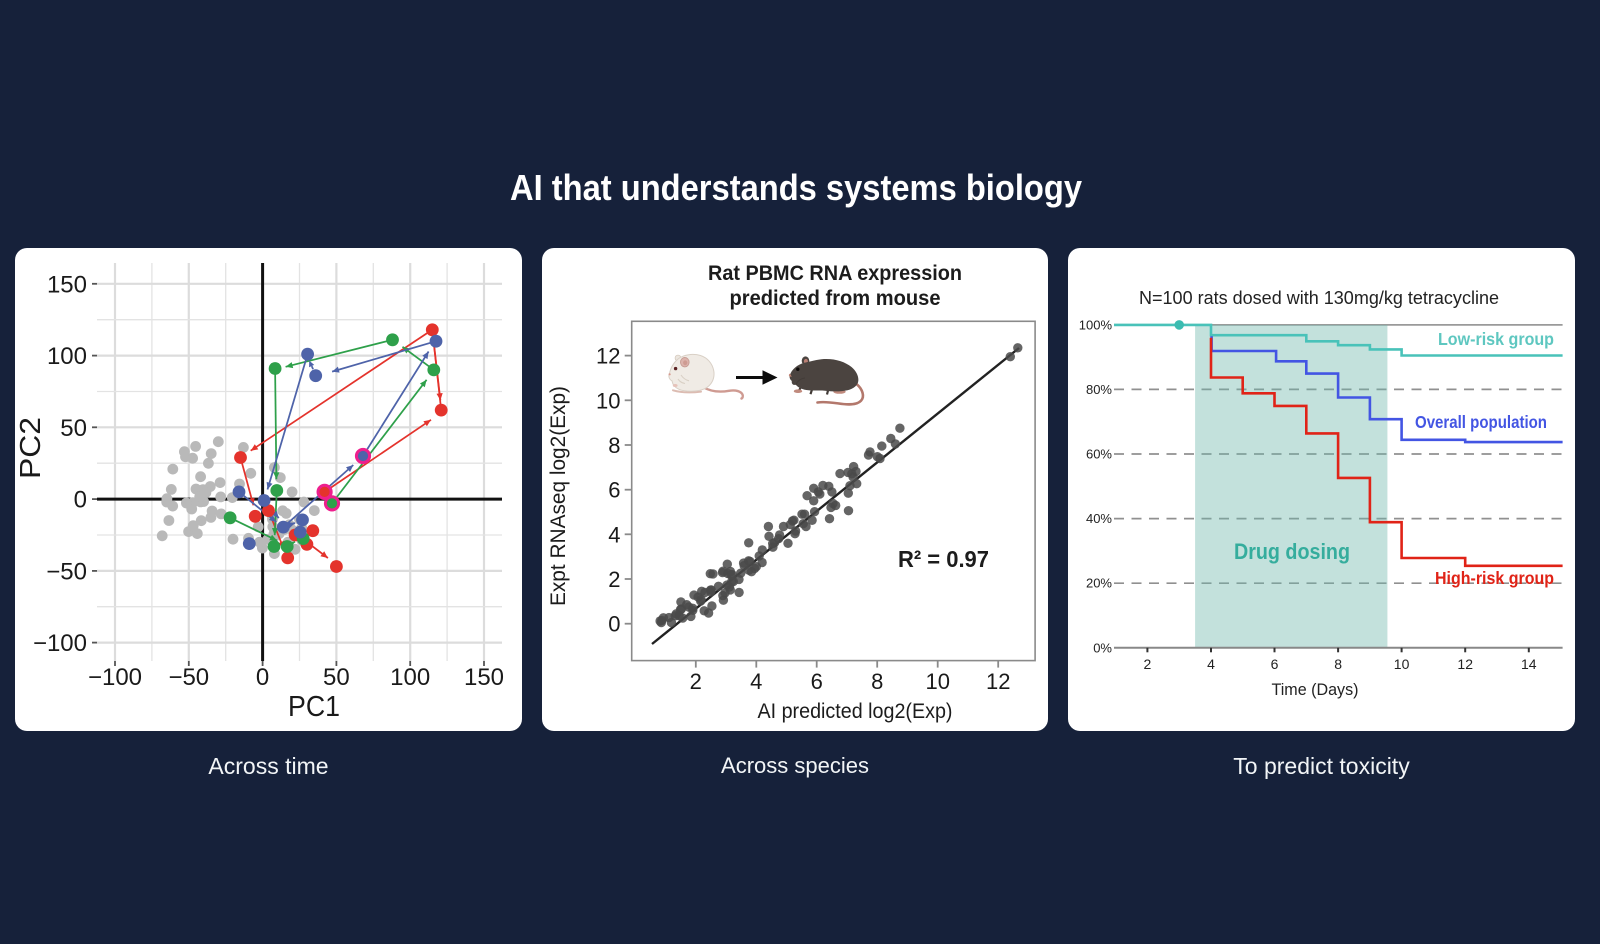 The image size is (1600, 944). I want to click on svg-text:AI that understands systems bi: AI that understands systems biology, so click(796, 187).